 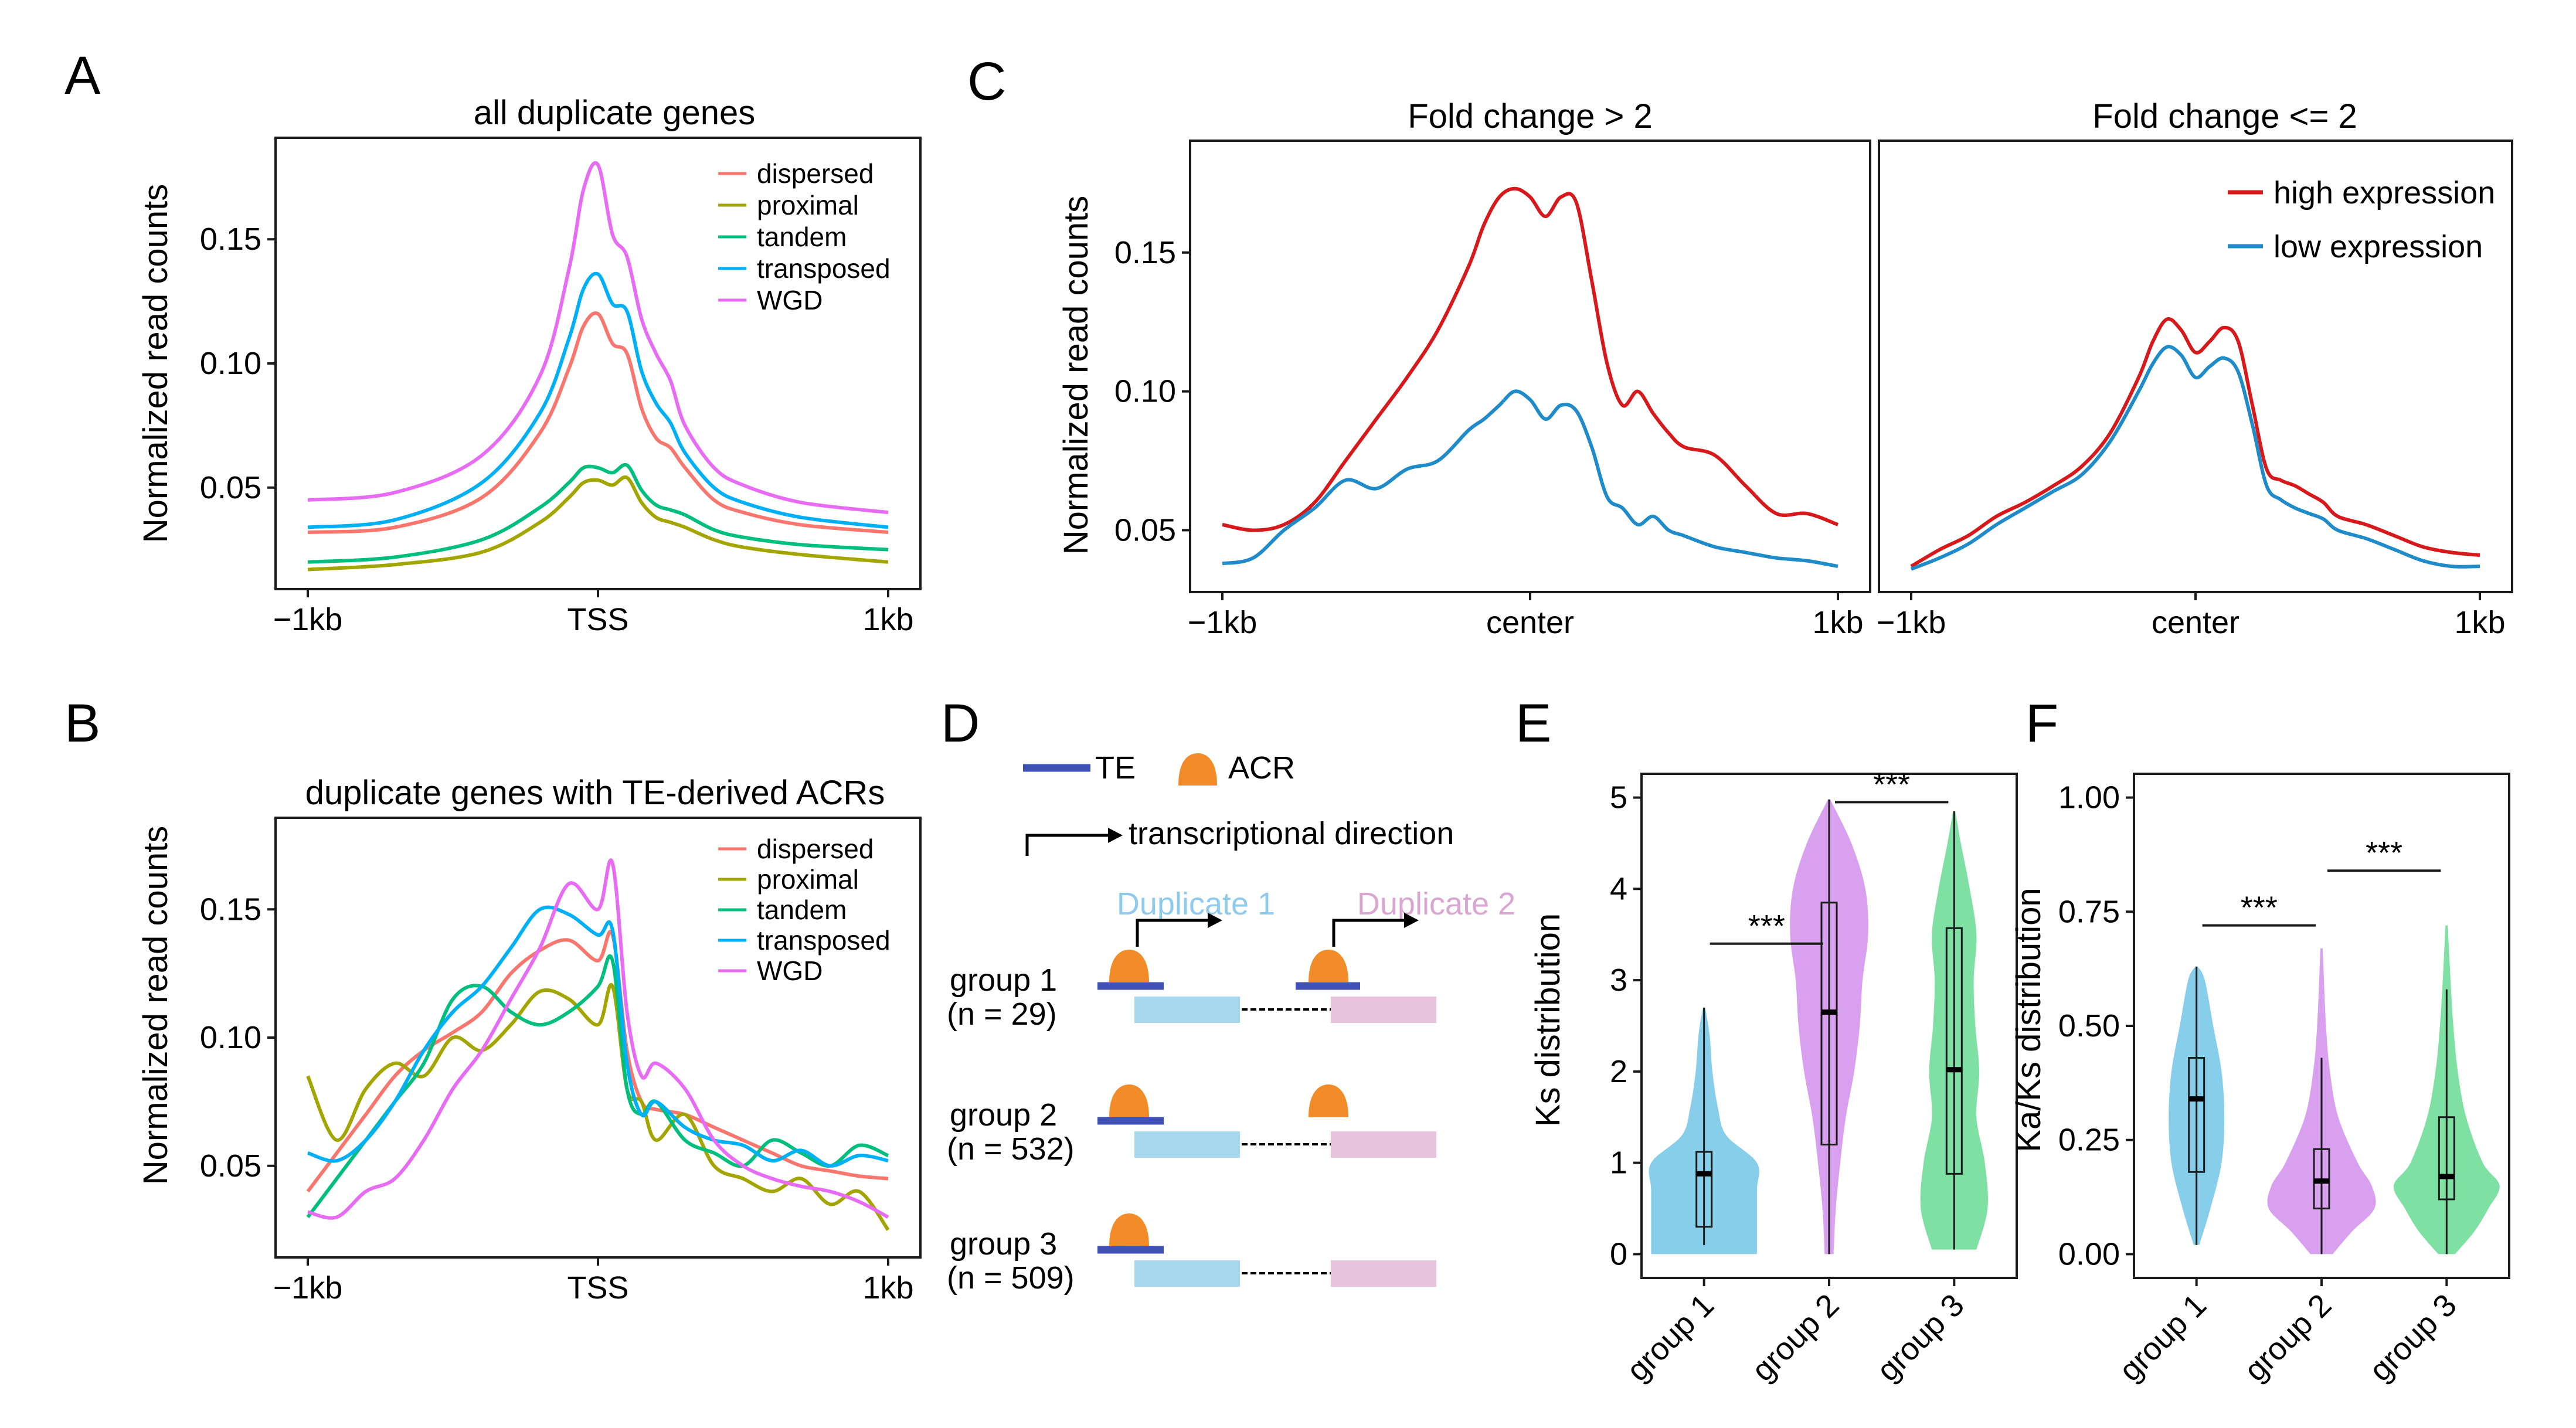 What do you see at coordinates (1003, 1244) in the screenshot?
I see `group-label: group 3` at bounding box center [1003, 1244].